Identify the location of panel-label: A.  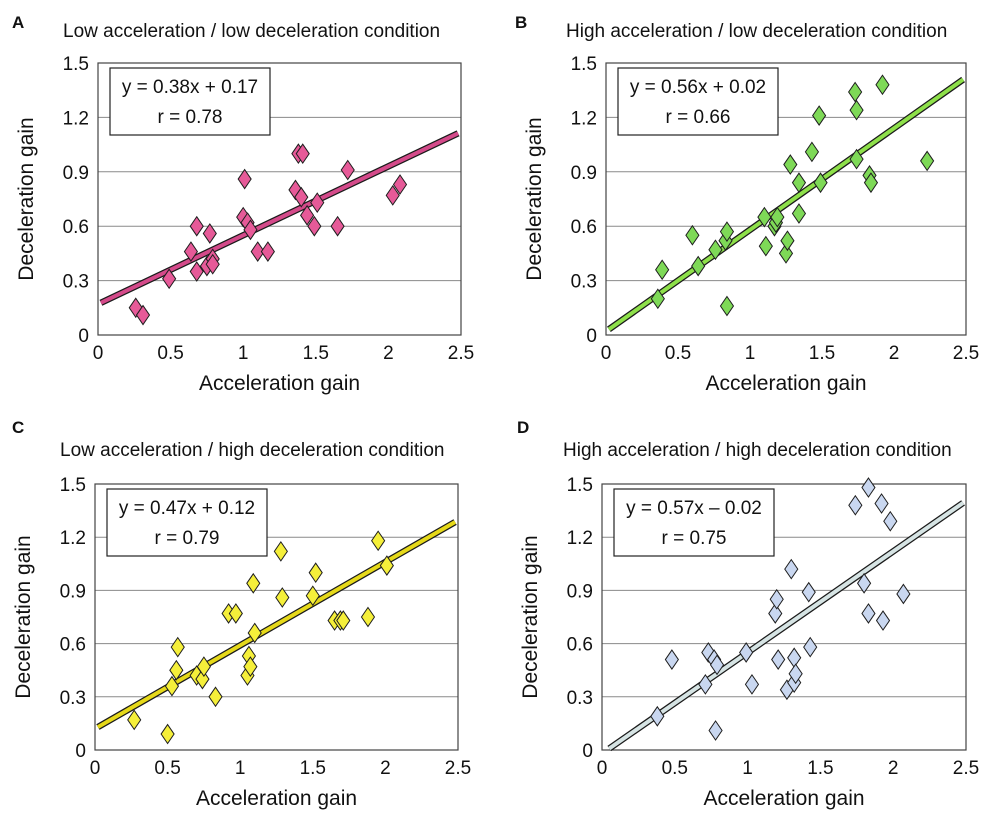
(18, 22).